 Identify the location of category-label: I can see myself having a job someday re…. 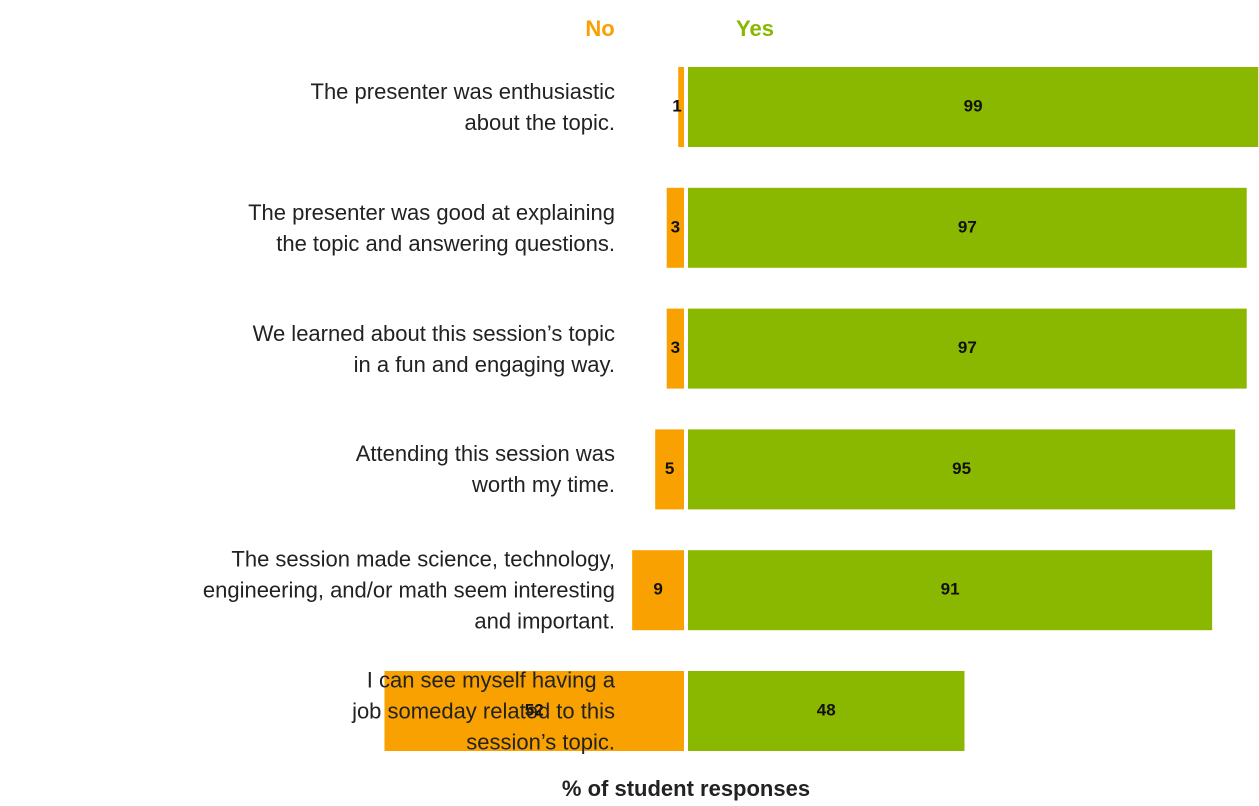
(483, 711).